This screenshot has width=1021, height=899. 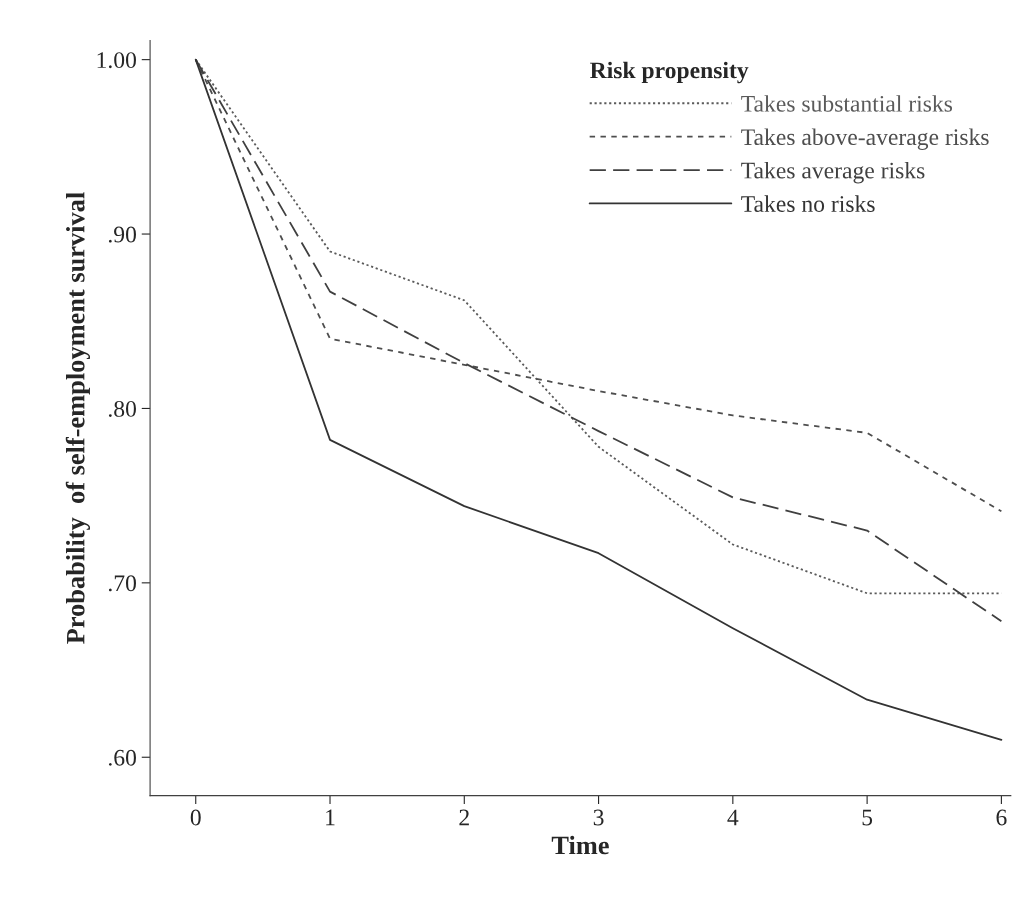 I want to click on text: Takes average risks, so click(x=833, y=172).